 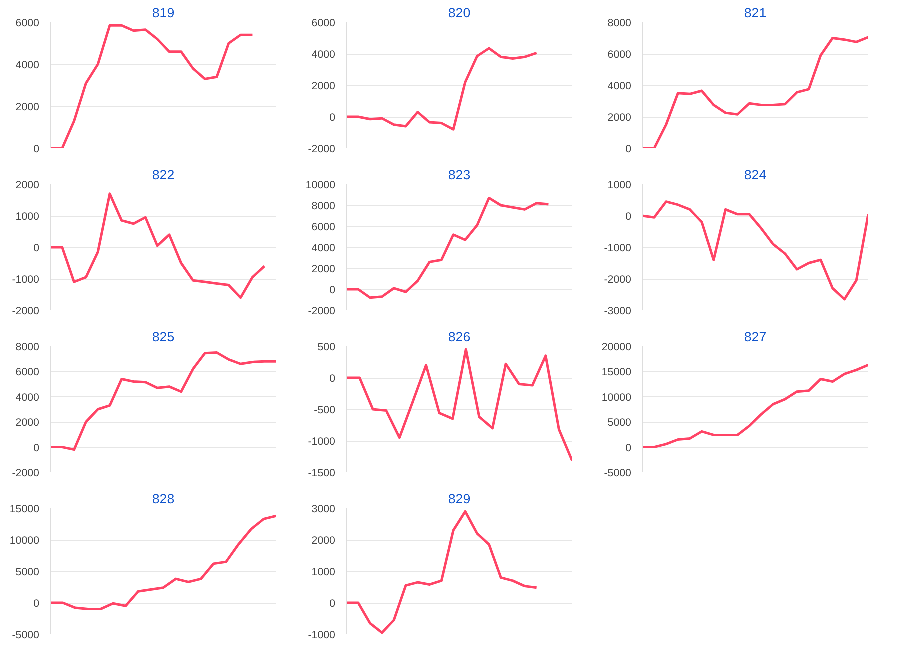 I want to click on chart-title: 819, so click(x=163, y=13).